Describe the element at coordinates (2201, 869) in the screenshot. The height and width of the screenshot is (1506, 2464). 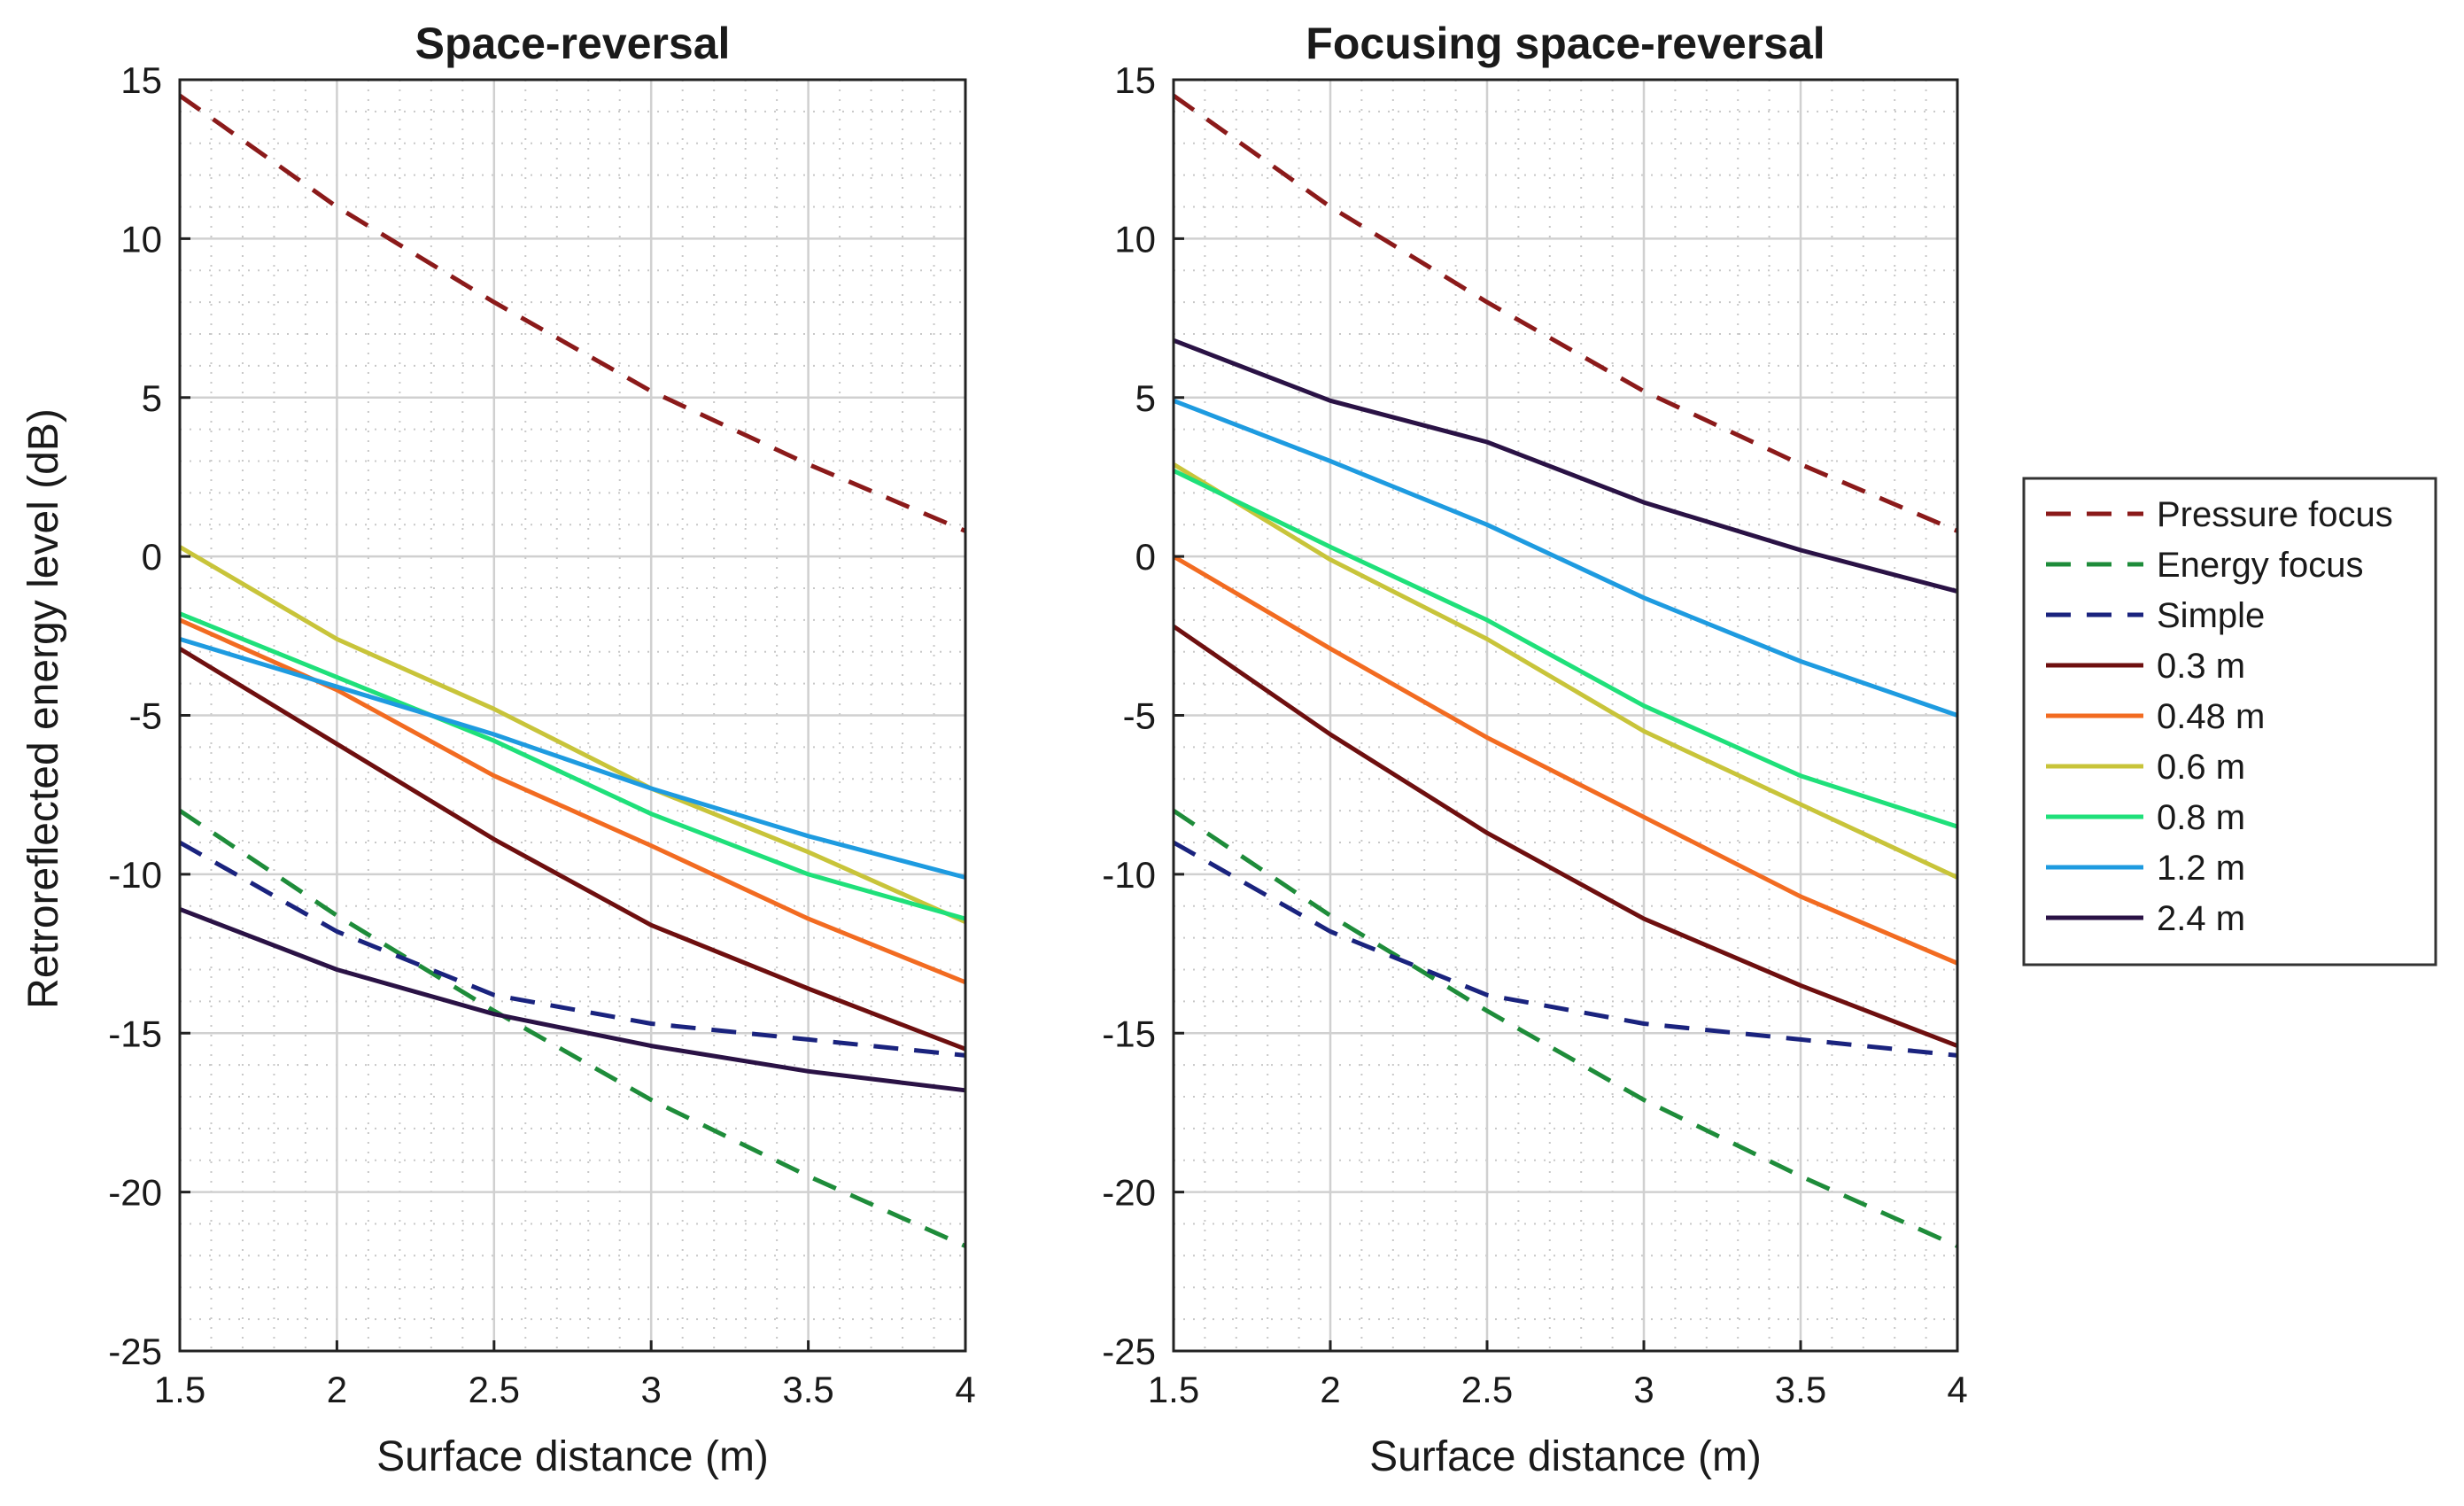
I see `legend-label-1-2-m: 1.2 m` at that location.